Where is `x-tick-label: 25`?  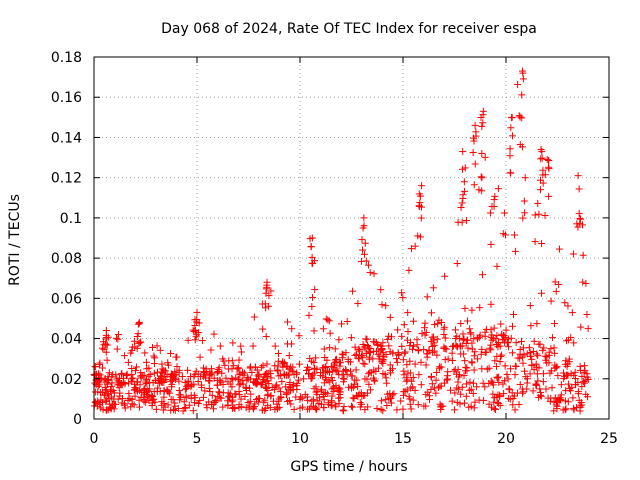 x-tick-label: 25 is located at coordinates (609, 439).